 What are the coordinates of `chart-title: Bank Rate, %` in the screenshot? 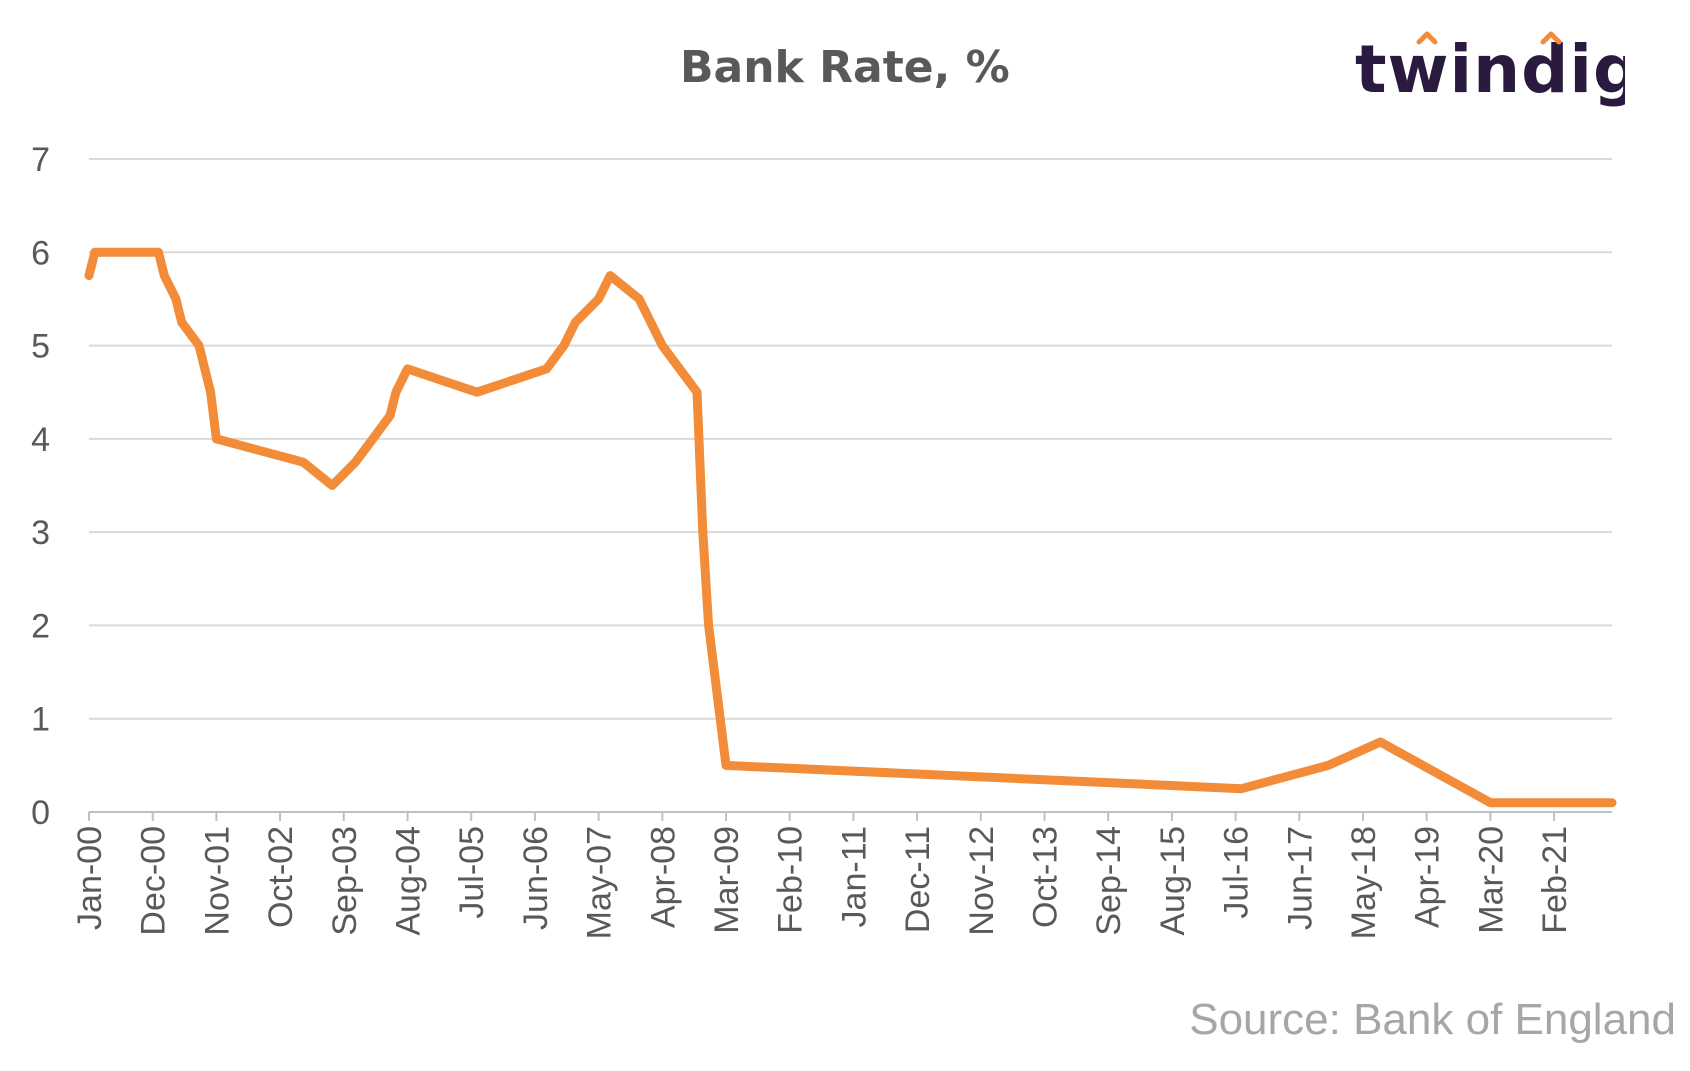 It's located at (845, 67).